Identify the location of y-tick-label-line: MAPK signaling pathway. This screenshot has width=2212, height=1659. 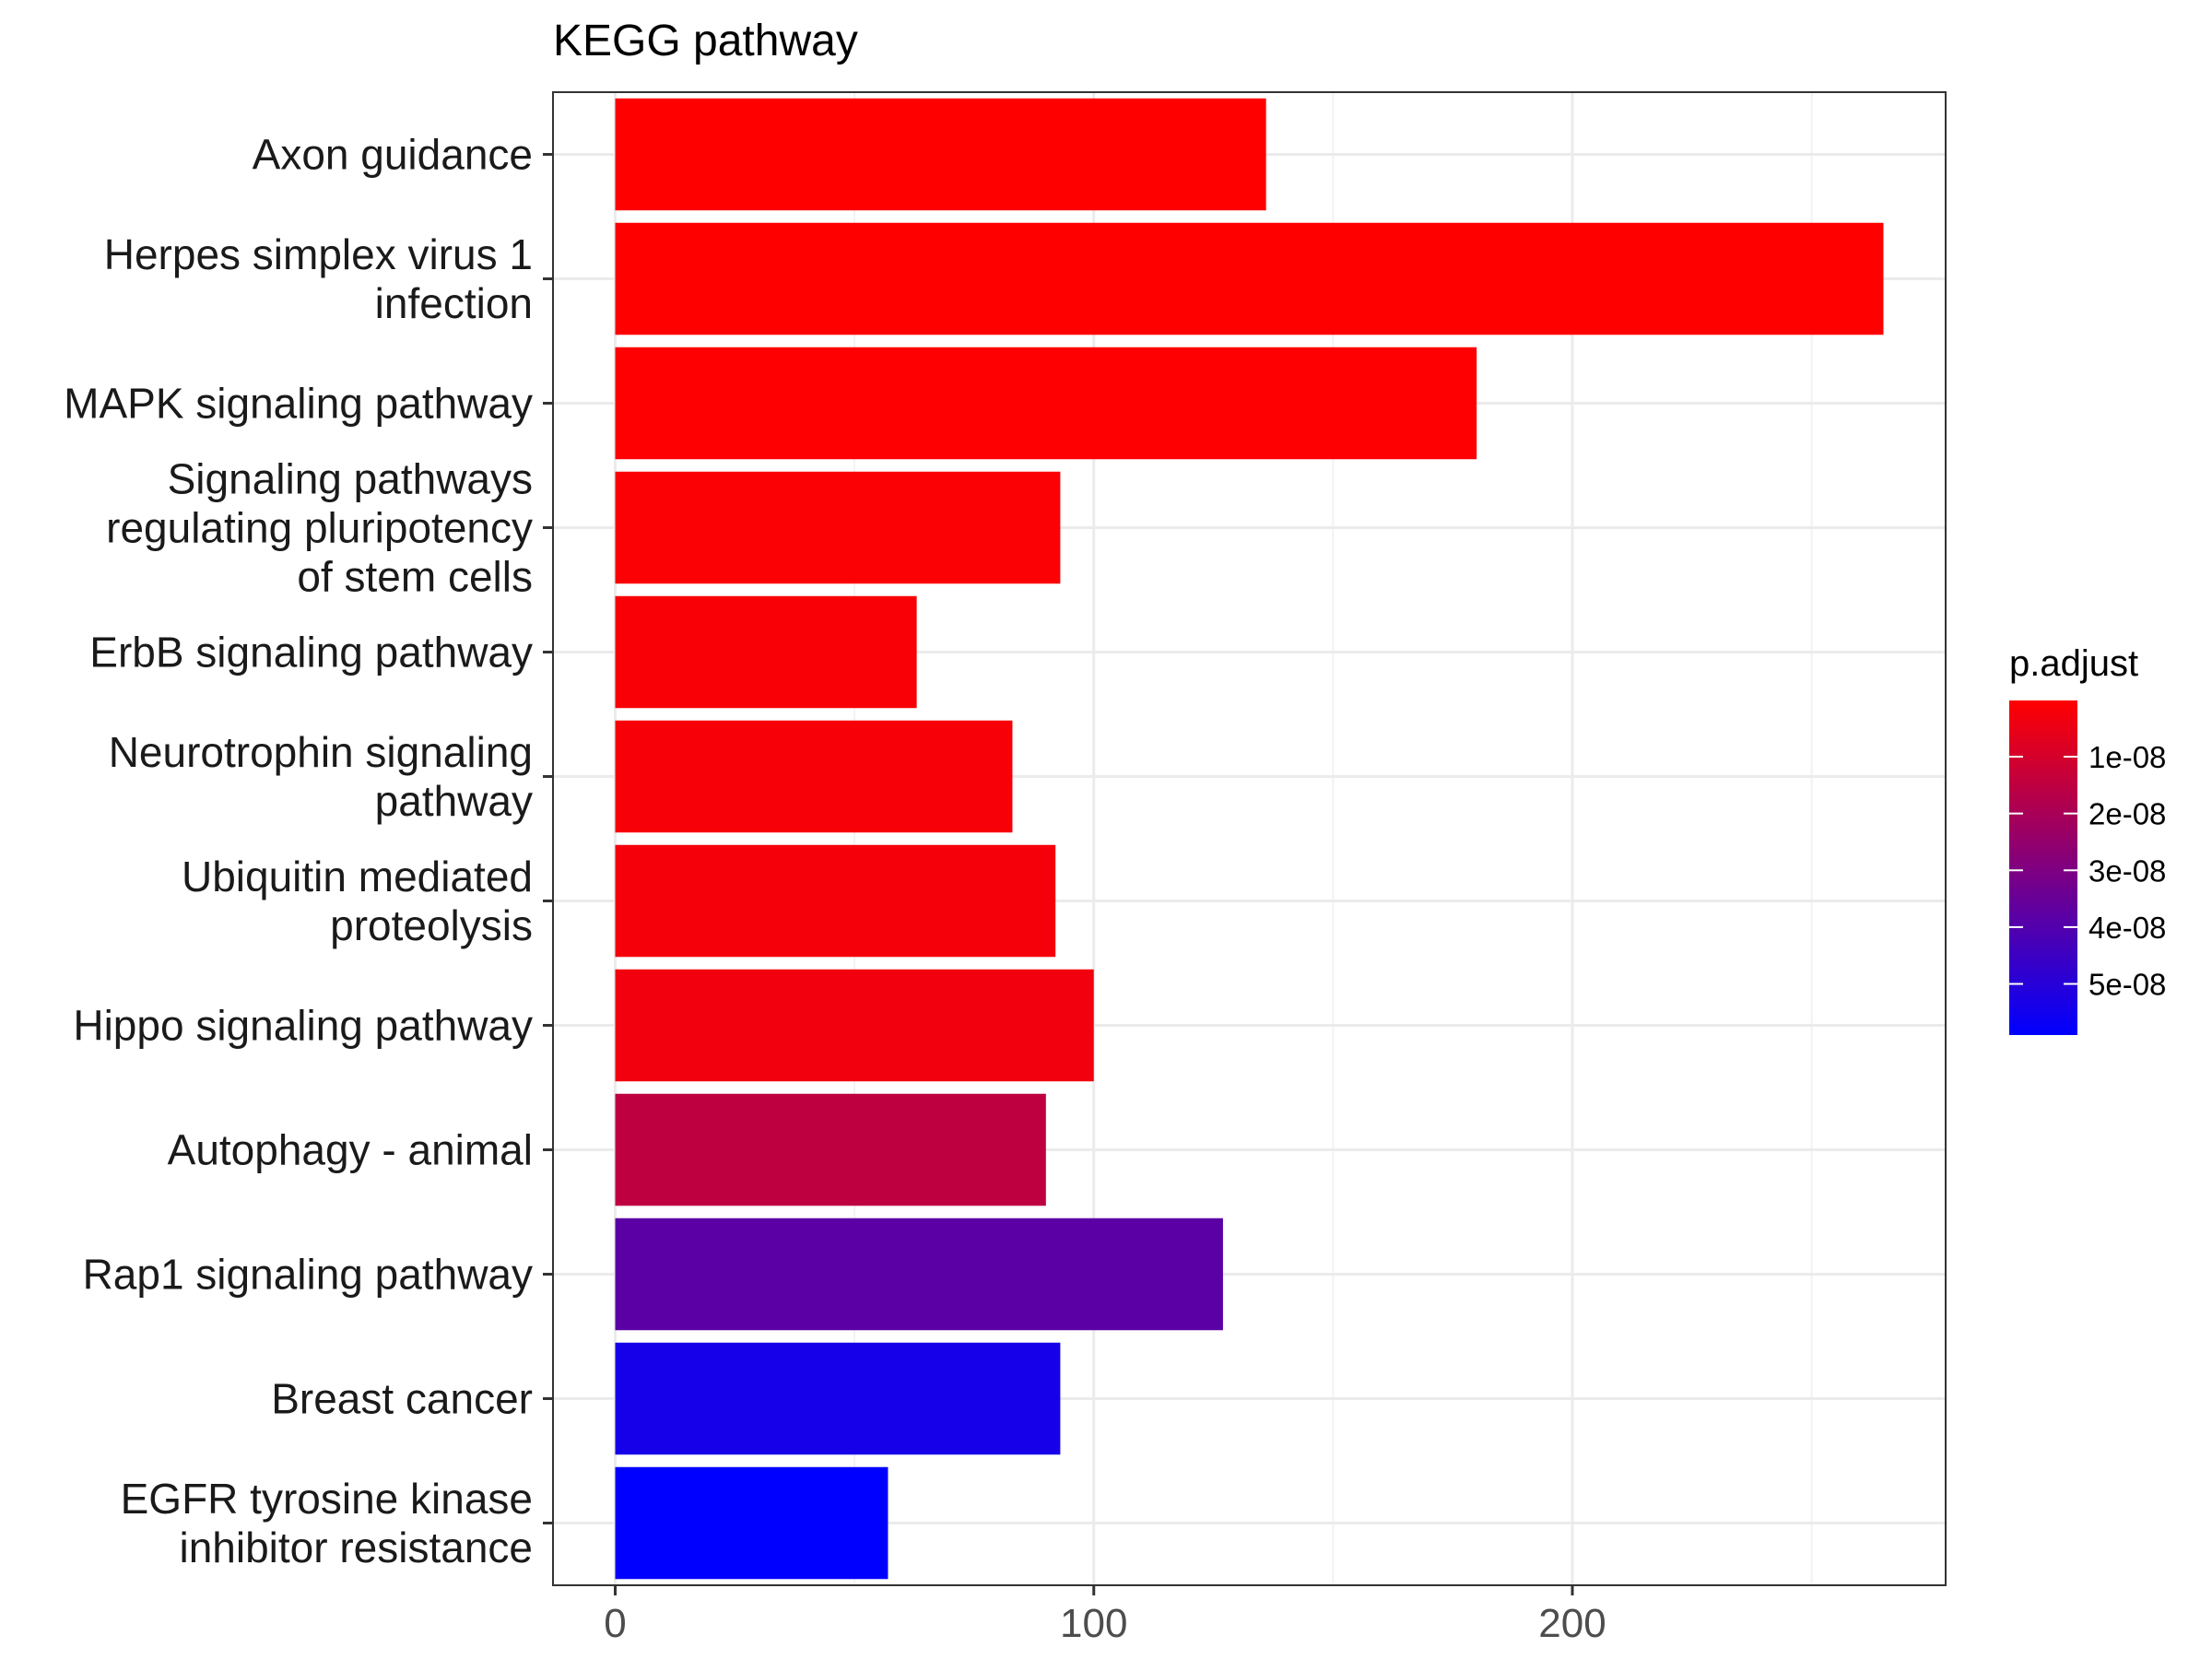
(298, 404).